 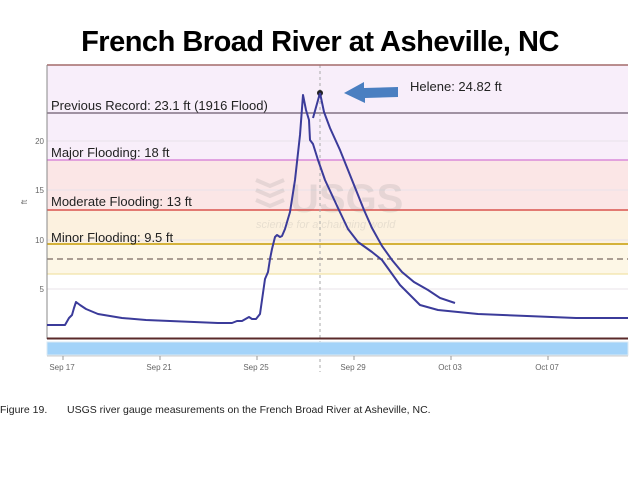 What do you see at coordinates (320, 42) in the screenshot?
I see `chart-title: French Broad River at Asheville, NC` at bounding box center [320, 42].